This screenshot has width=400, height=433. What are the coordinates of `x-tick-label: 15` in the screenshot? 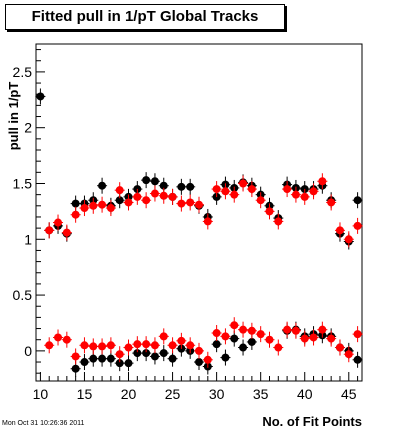 It's located at (85, 394).